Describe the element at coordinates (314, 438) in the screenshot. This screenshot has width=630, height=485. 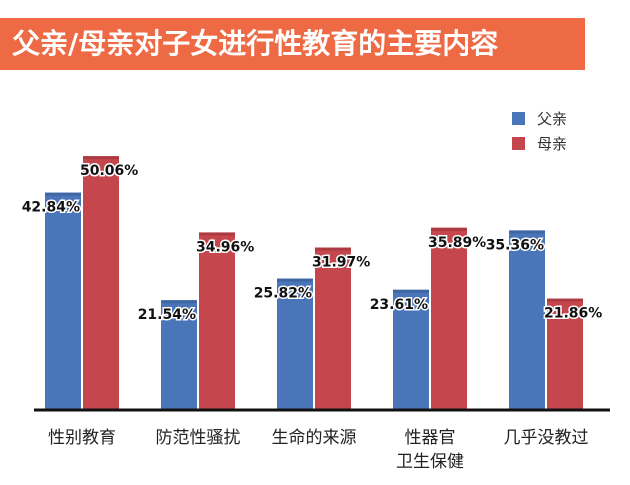
I see `x-tick-label-2: 生命的来源` at that location.